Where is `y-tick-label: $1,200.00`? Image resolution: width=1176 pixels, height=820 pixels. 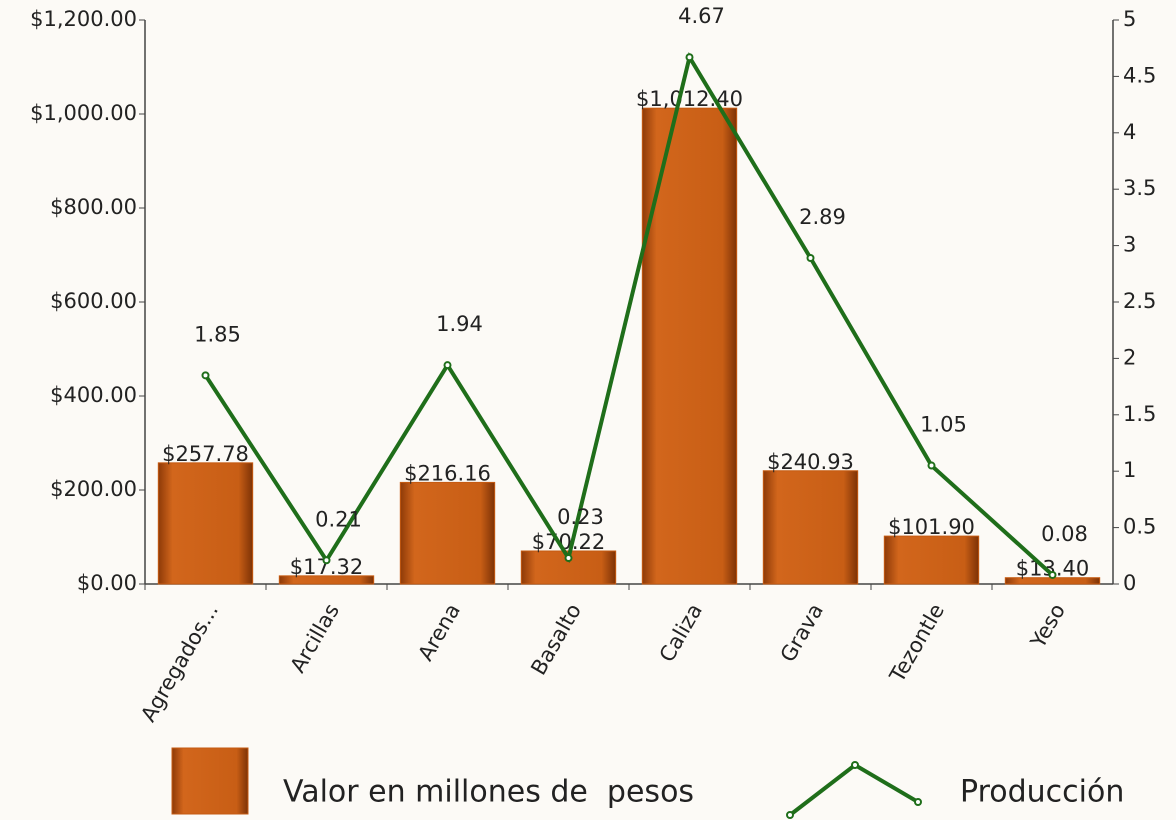
y-tick-label: $1,200.00 is located at coordinates (83, 19).